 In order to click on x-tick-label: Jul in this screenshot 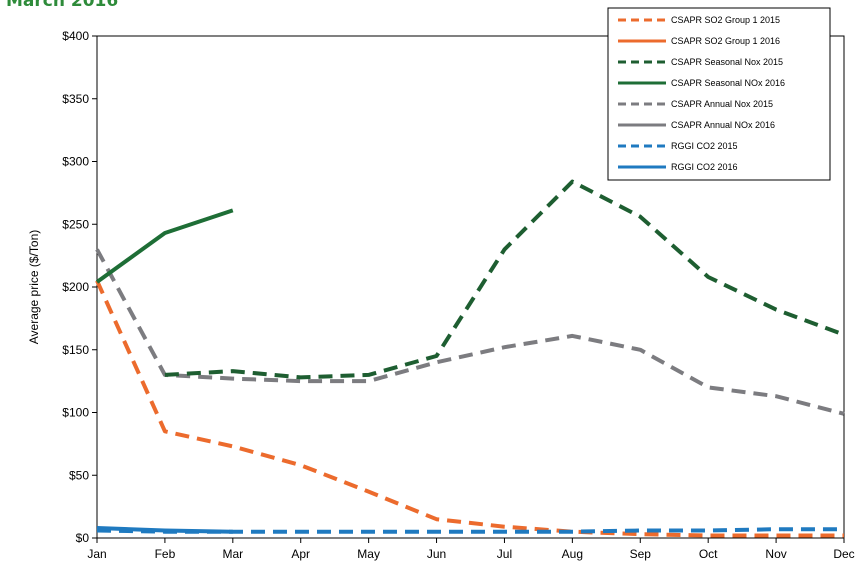, I will do `click(504, 554)`.